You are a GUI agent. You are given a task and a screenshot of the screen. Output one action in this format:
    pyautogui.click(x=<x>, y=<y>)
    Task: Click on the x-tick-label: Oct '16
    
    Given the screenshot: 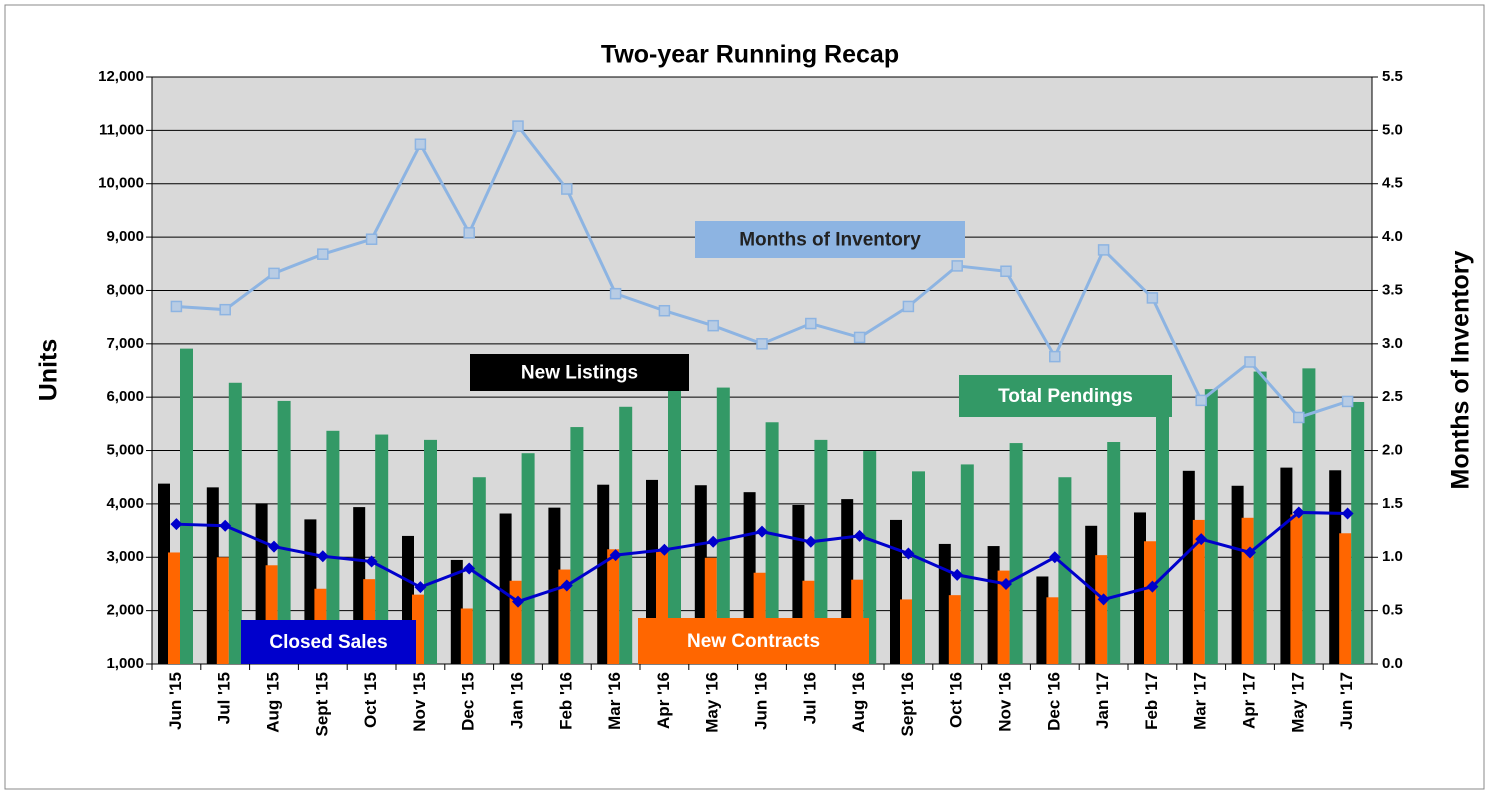 What is the action you would take?
    pyautogui.click(x=956, y=700)
    